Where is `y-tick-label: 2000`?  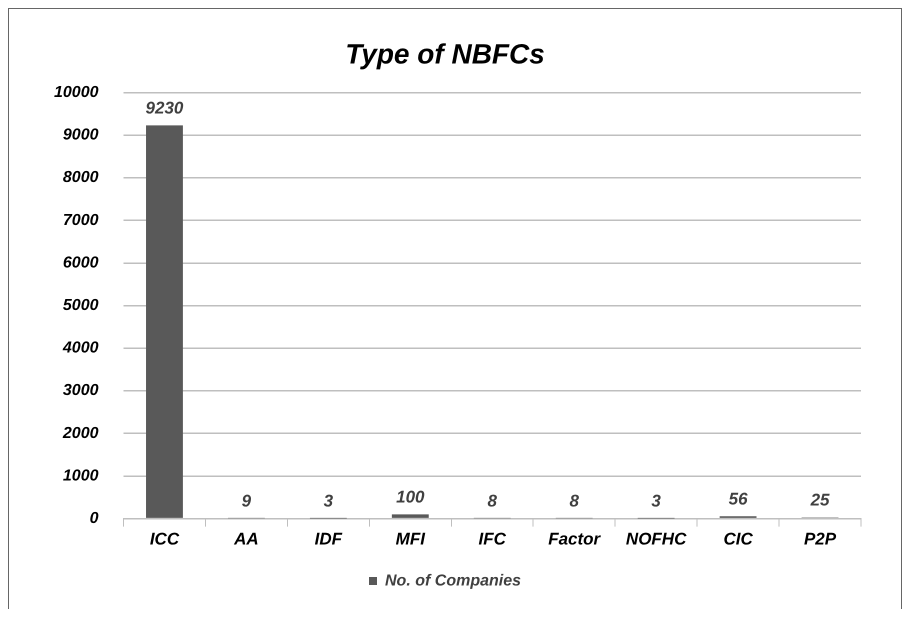 y-tick-label: 2000 is located at coordinates (80, 433).